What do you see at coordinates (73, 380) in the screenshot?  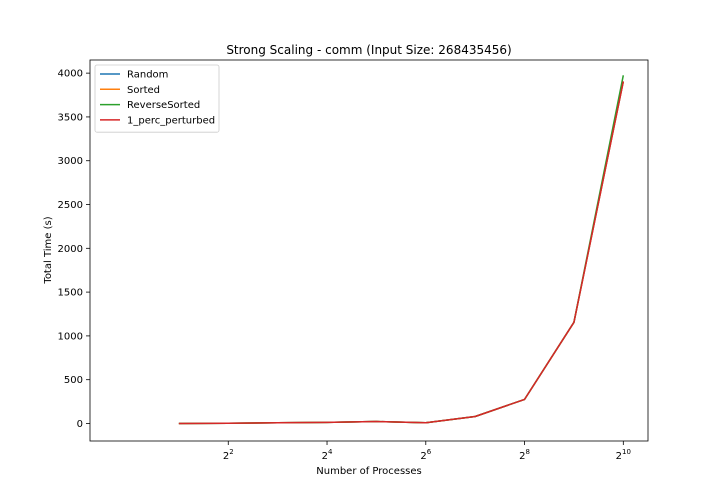 I see `y-tick-label: 500` at bounding box center [73, 380].